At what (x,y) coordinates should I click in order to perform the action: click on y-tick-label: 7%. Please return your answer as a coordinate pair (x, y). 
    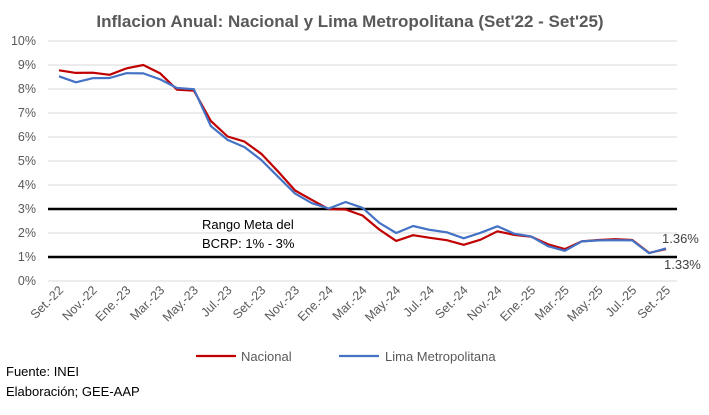
    Looking at the image, I should click on (27, 113).